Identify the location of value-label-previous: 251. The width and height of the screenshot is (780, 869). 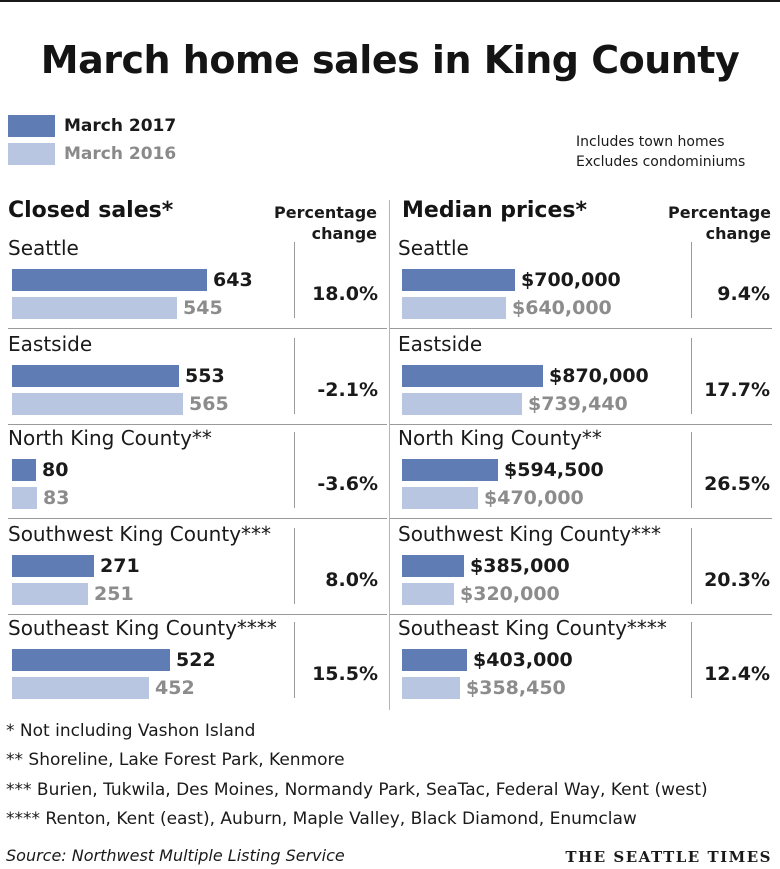
(114, 594).